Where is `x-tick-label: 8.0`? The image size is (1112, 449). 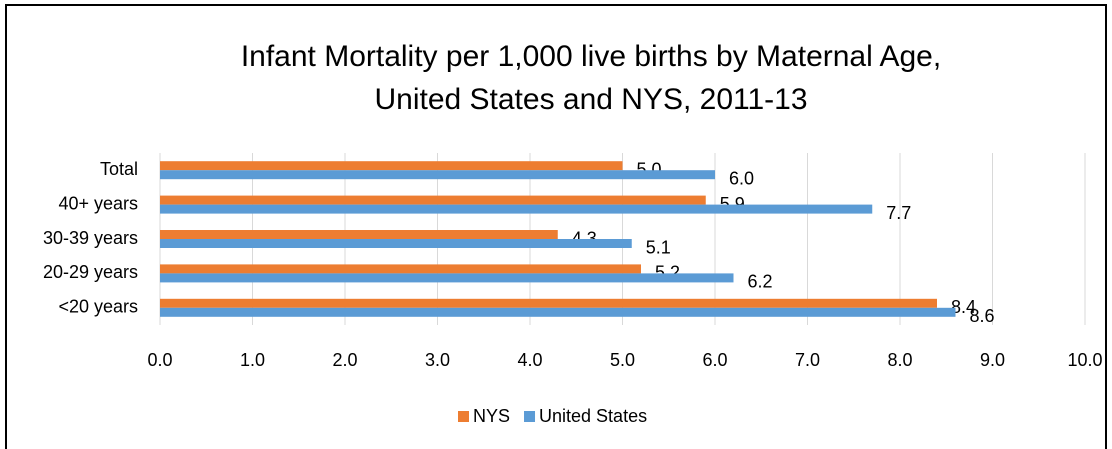 x-tick-label: 8.0 is located at coordinates (899, 360).